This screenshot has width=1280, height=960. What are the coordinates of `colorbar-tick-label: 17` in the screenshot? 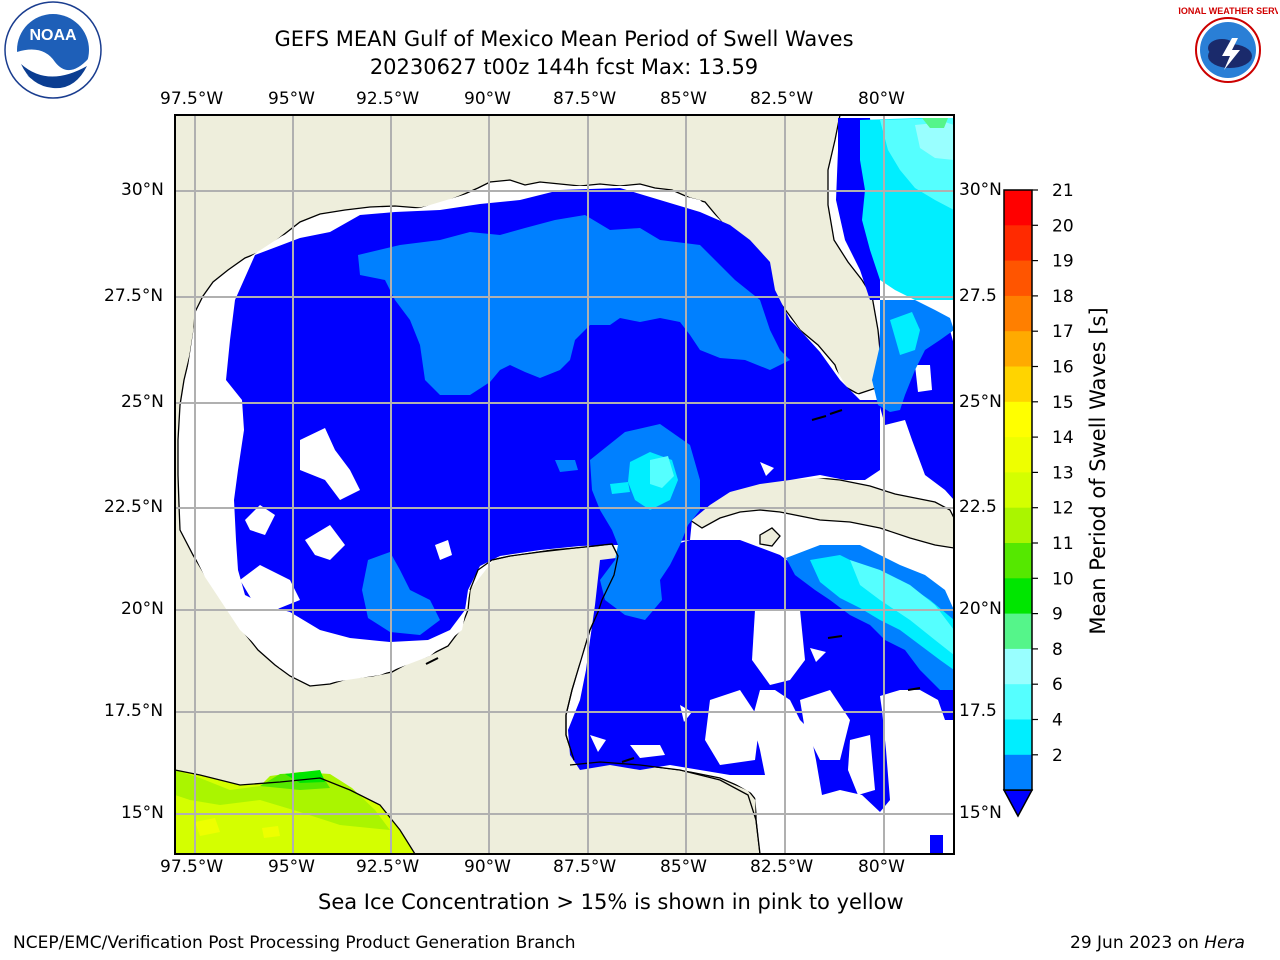 It's located at (1063, 332).